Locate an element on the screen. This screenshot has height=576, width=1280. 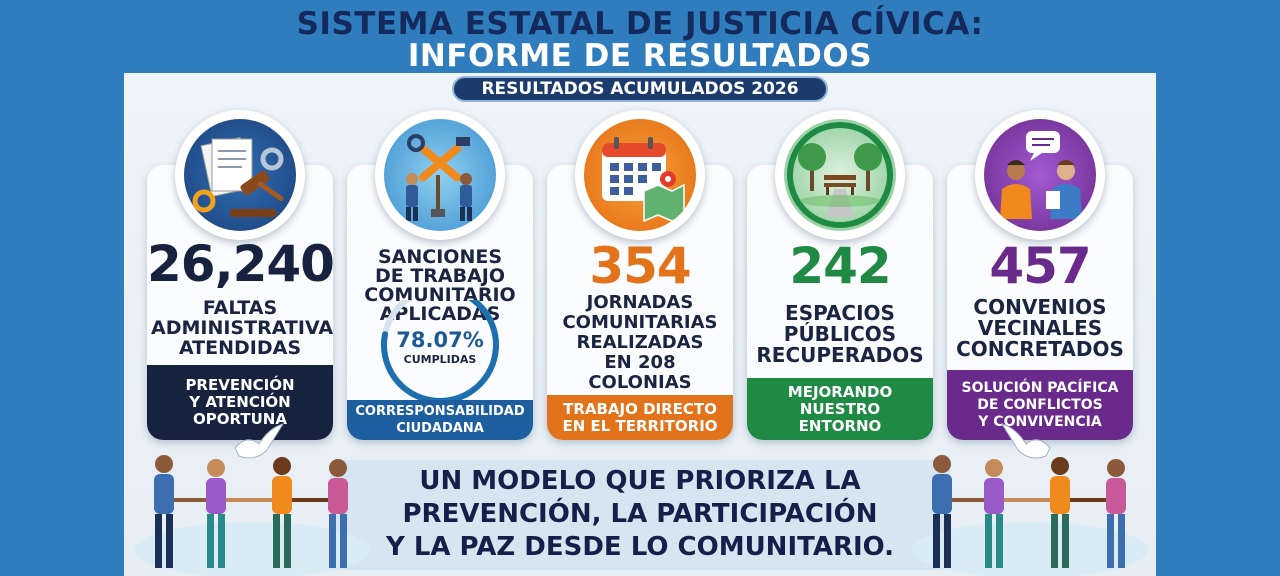
card-footer: CORRESPONSABILIDAD CIUDADANA is located at coordinates (440, 420).